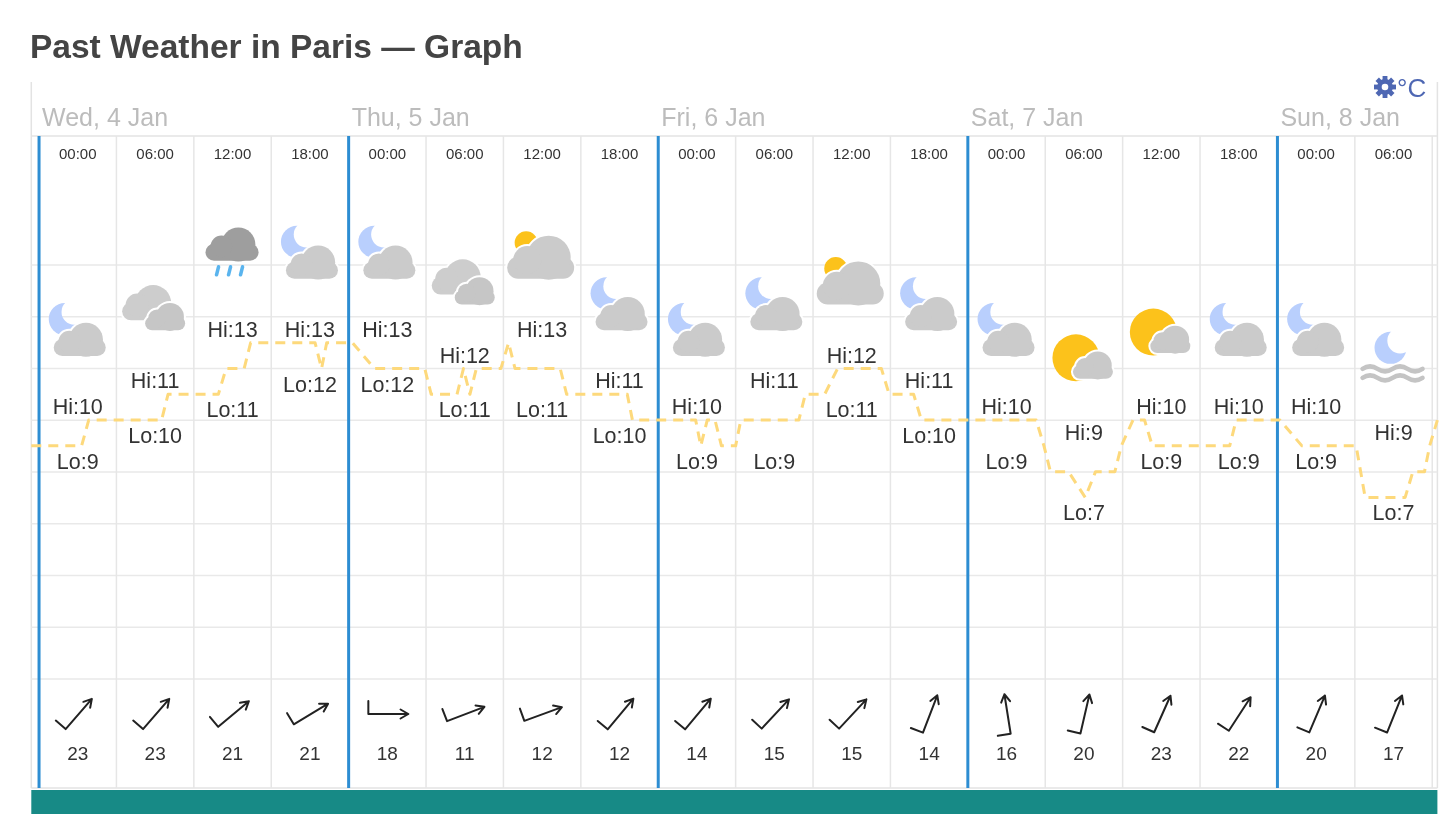  What do you see at coordinates (1393, 753) in the screenshot?
I see `text: 17` at bounding box center [1393, 753].